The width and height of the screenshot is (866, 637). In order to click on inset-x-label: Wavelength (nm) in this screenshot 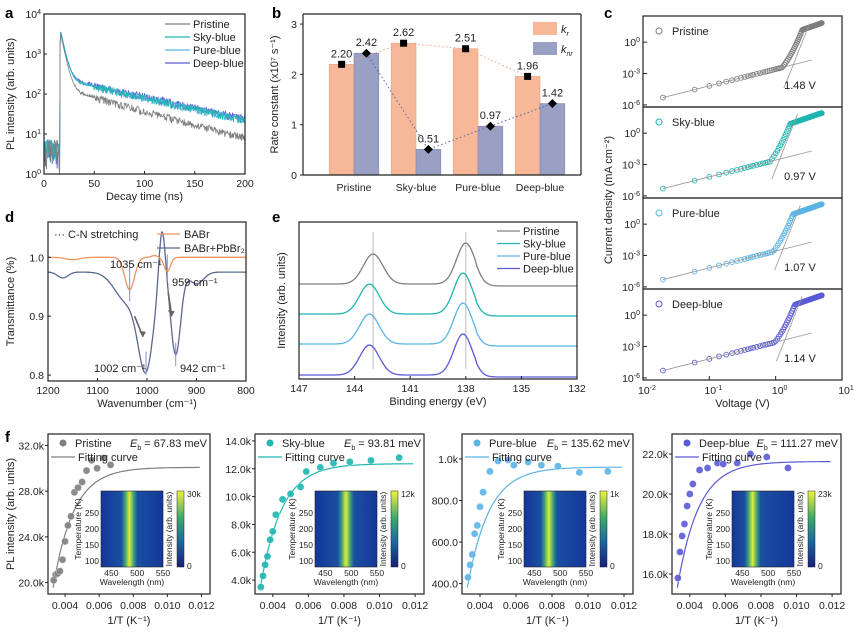, I will do `click(346, 582)`.